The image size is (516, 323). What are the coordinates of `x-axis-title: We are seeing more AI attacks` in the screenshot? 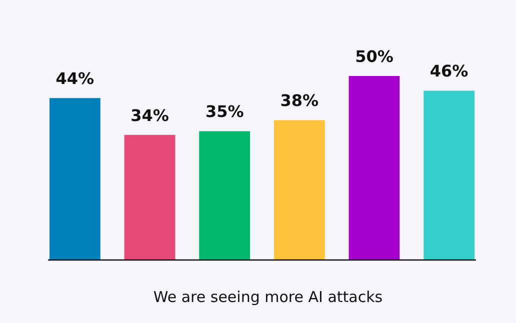 It's located at (268, 297).